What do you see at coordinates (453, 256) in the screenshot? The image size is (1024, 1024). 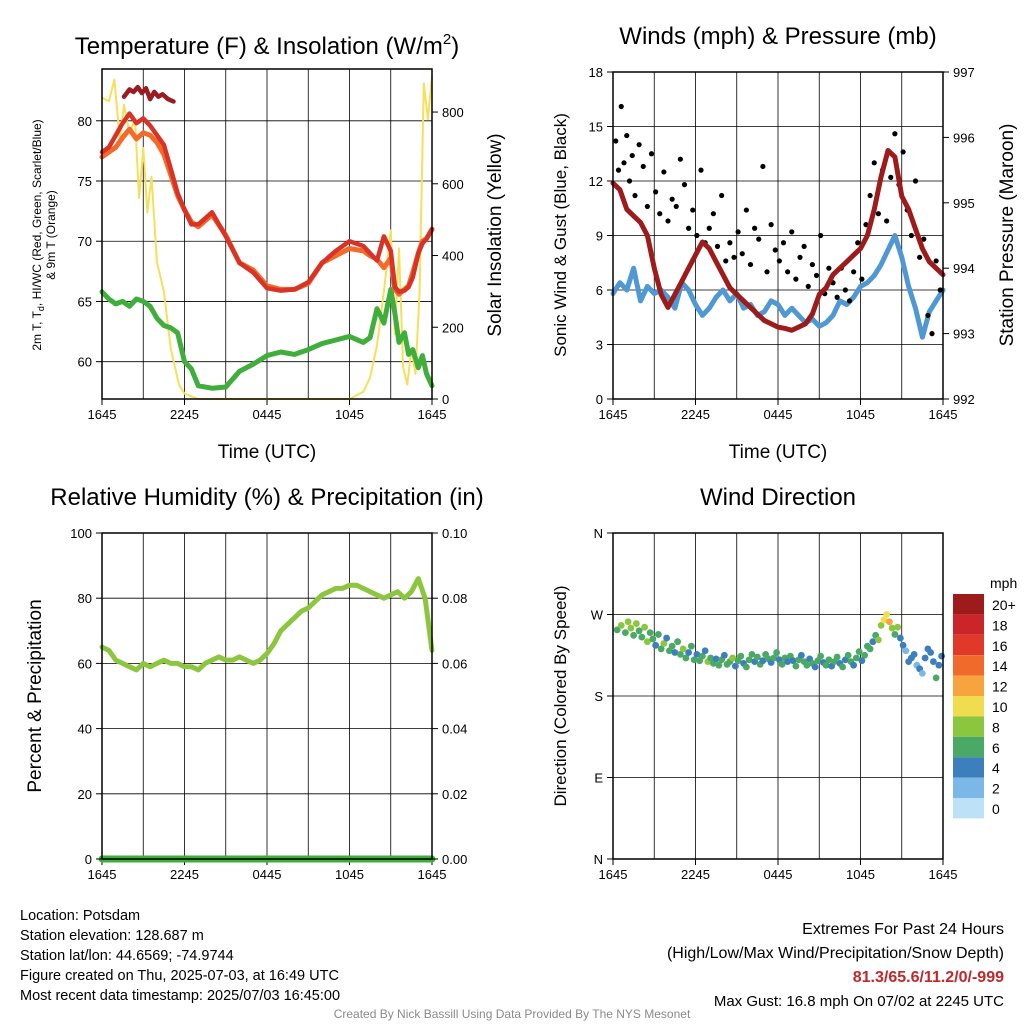 I see `y2-tick-label: 400` at bounding box center [453, 256].